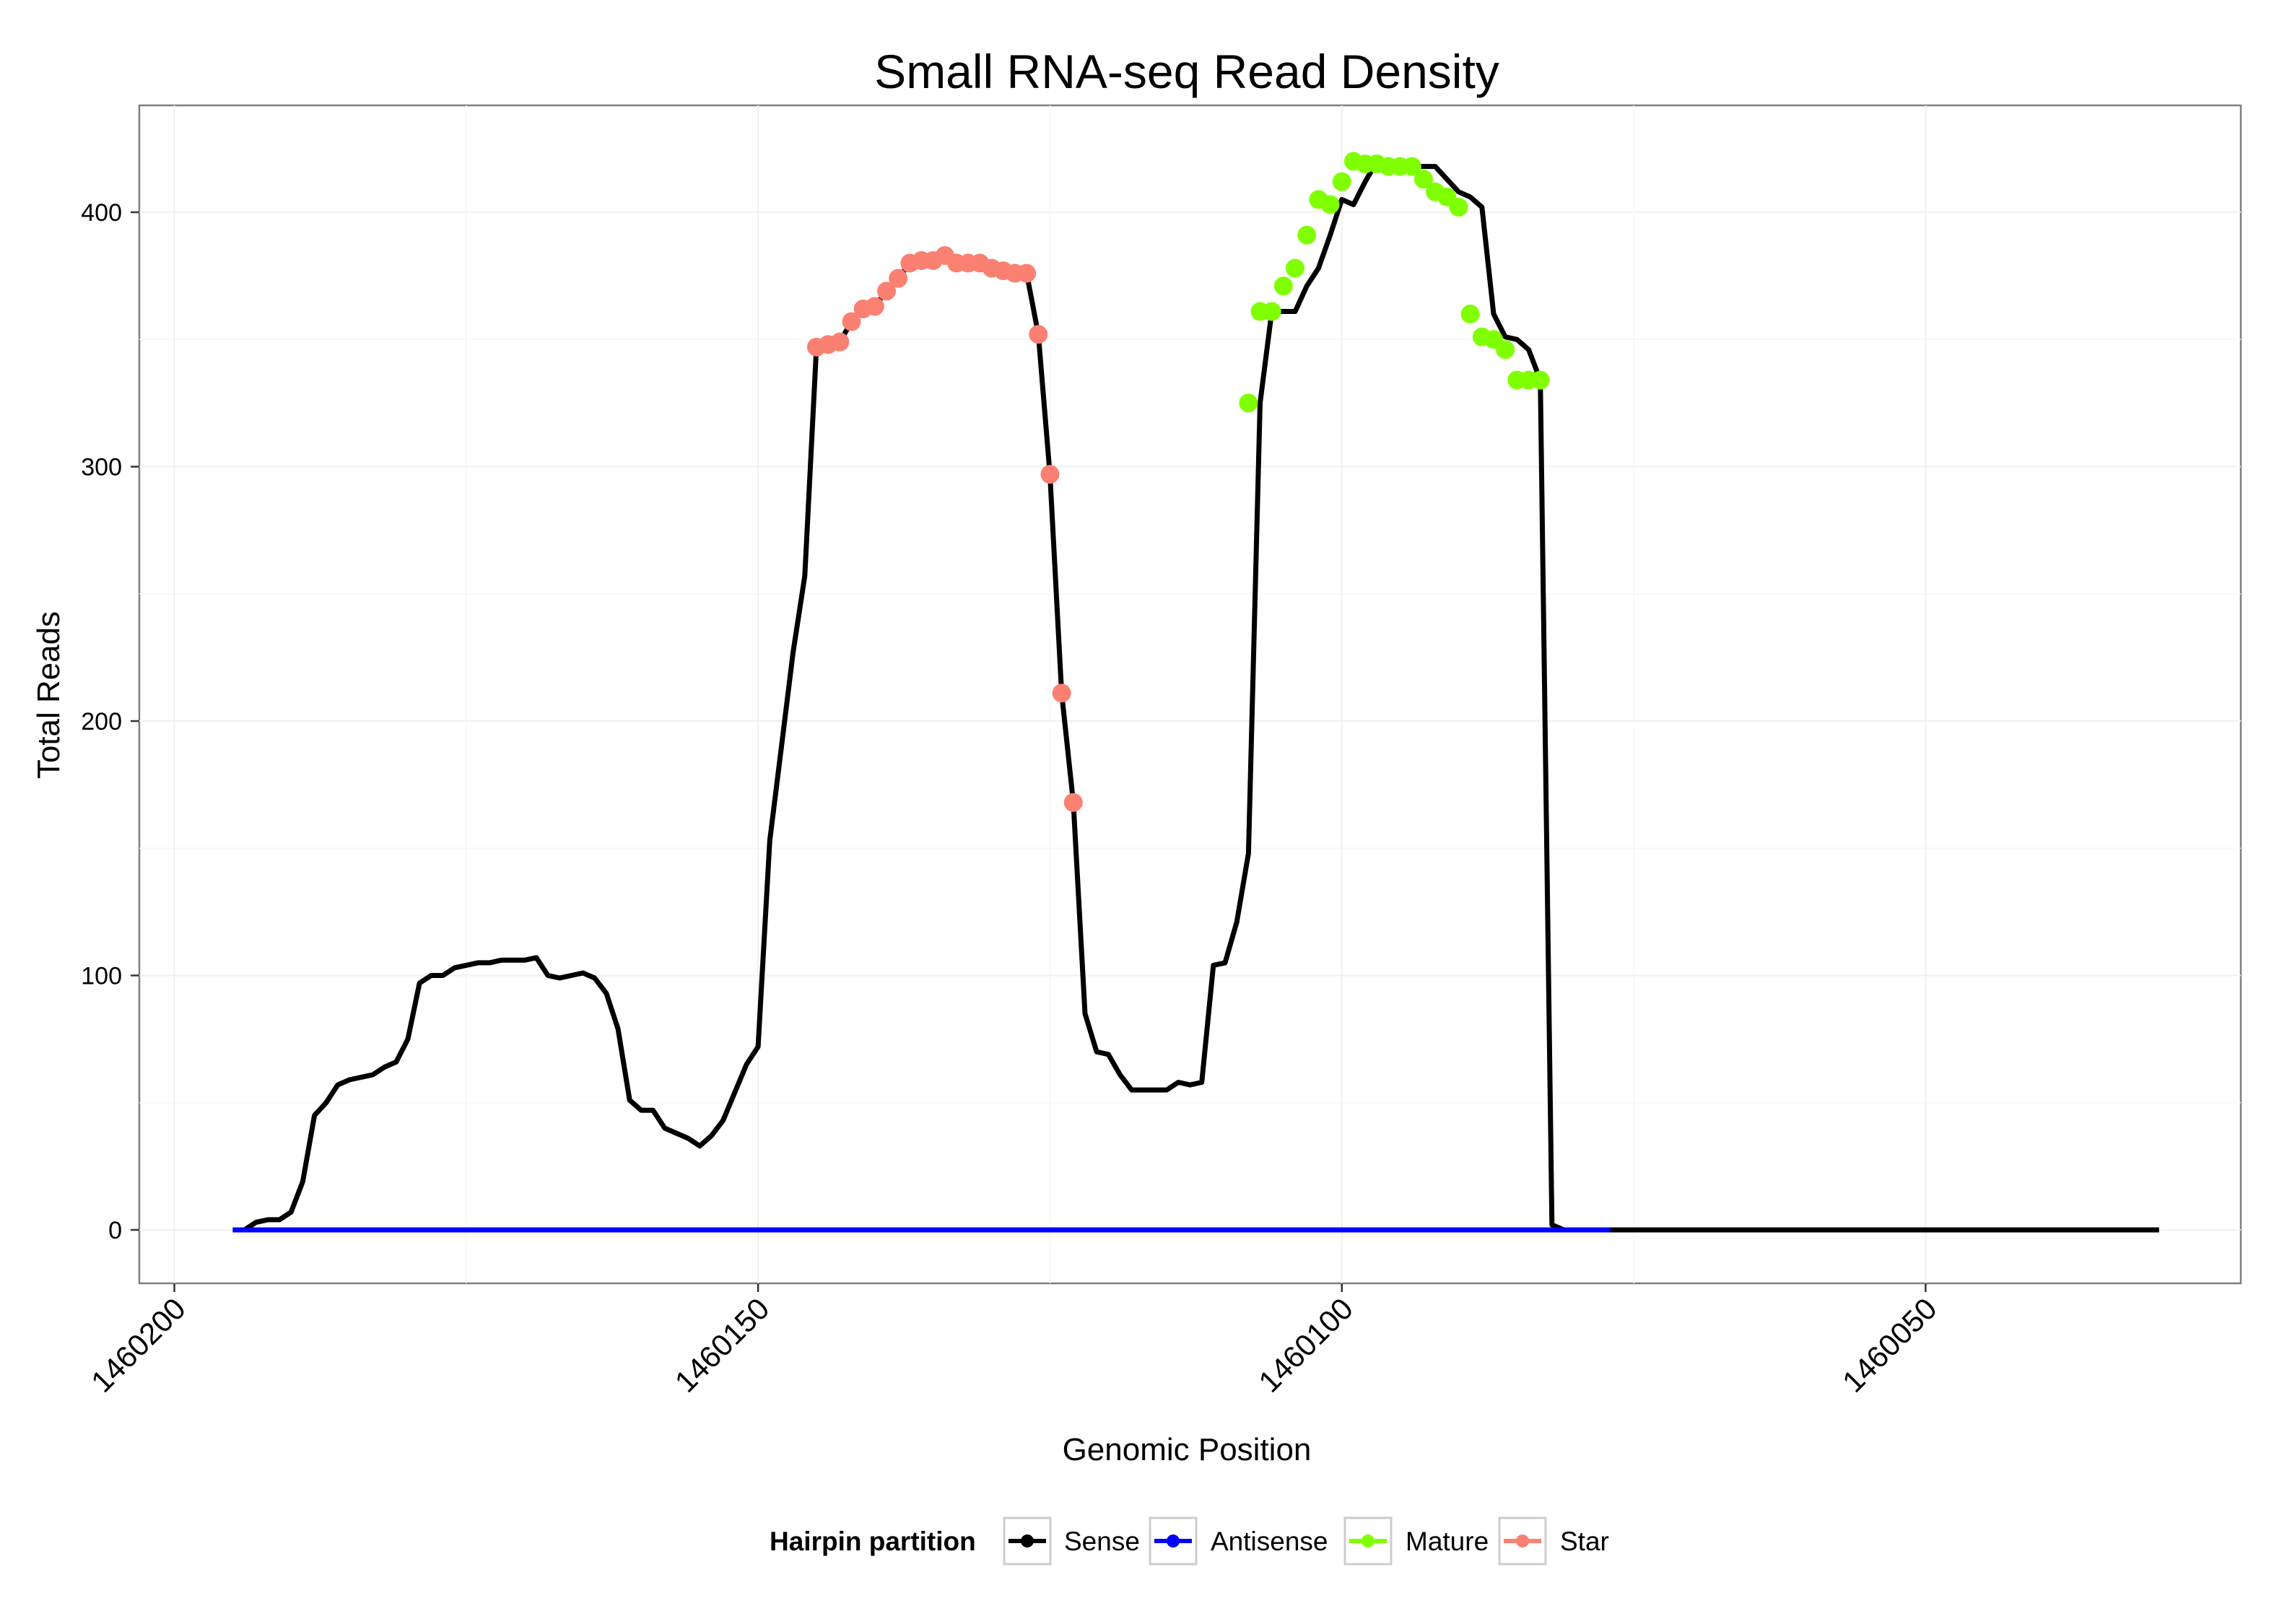  I want to click on chart-title: Small RNA-seq Read Density, so click(1187, 71).